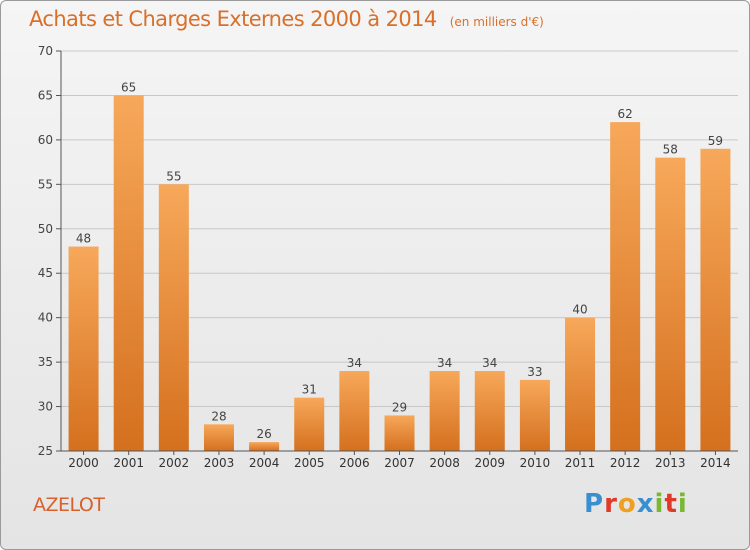 The width and height of the screenshot is (750, 550). What do you see at coordinates (69, 505) in the screenshot?
I see `commune-name: AZELOT` at bounding box center [69, 505].